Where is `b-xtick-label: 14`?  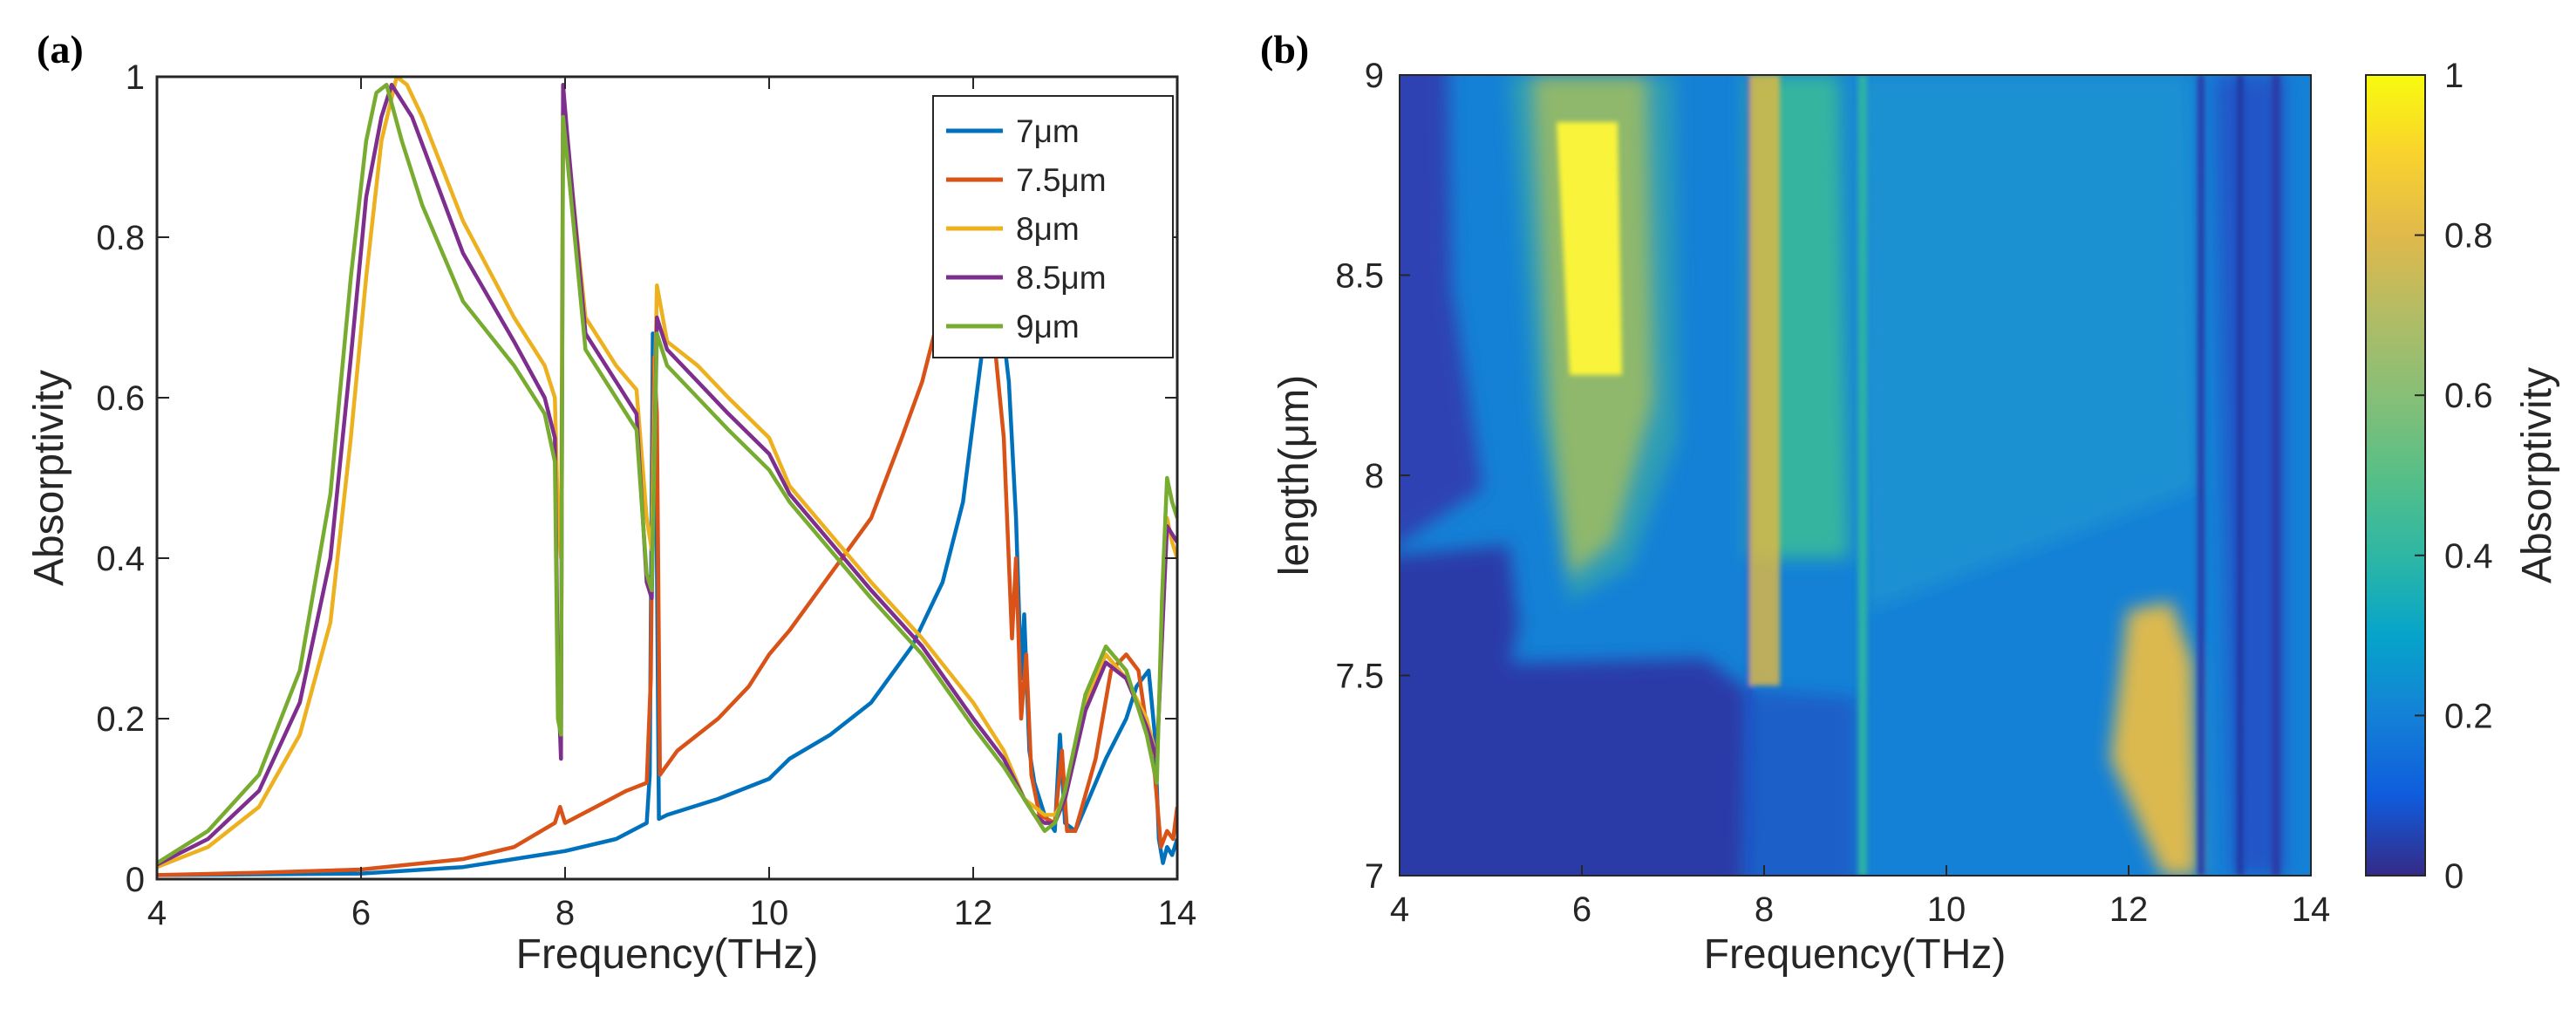
b-xtick-label: 14 is located at coordinates (2311, 909).